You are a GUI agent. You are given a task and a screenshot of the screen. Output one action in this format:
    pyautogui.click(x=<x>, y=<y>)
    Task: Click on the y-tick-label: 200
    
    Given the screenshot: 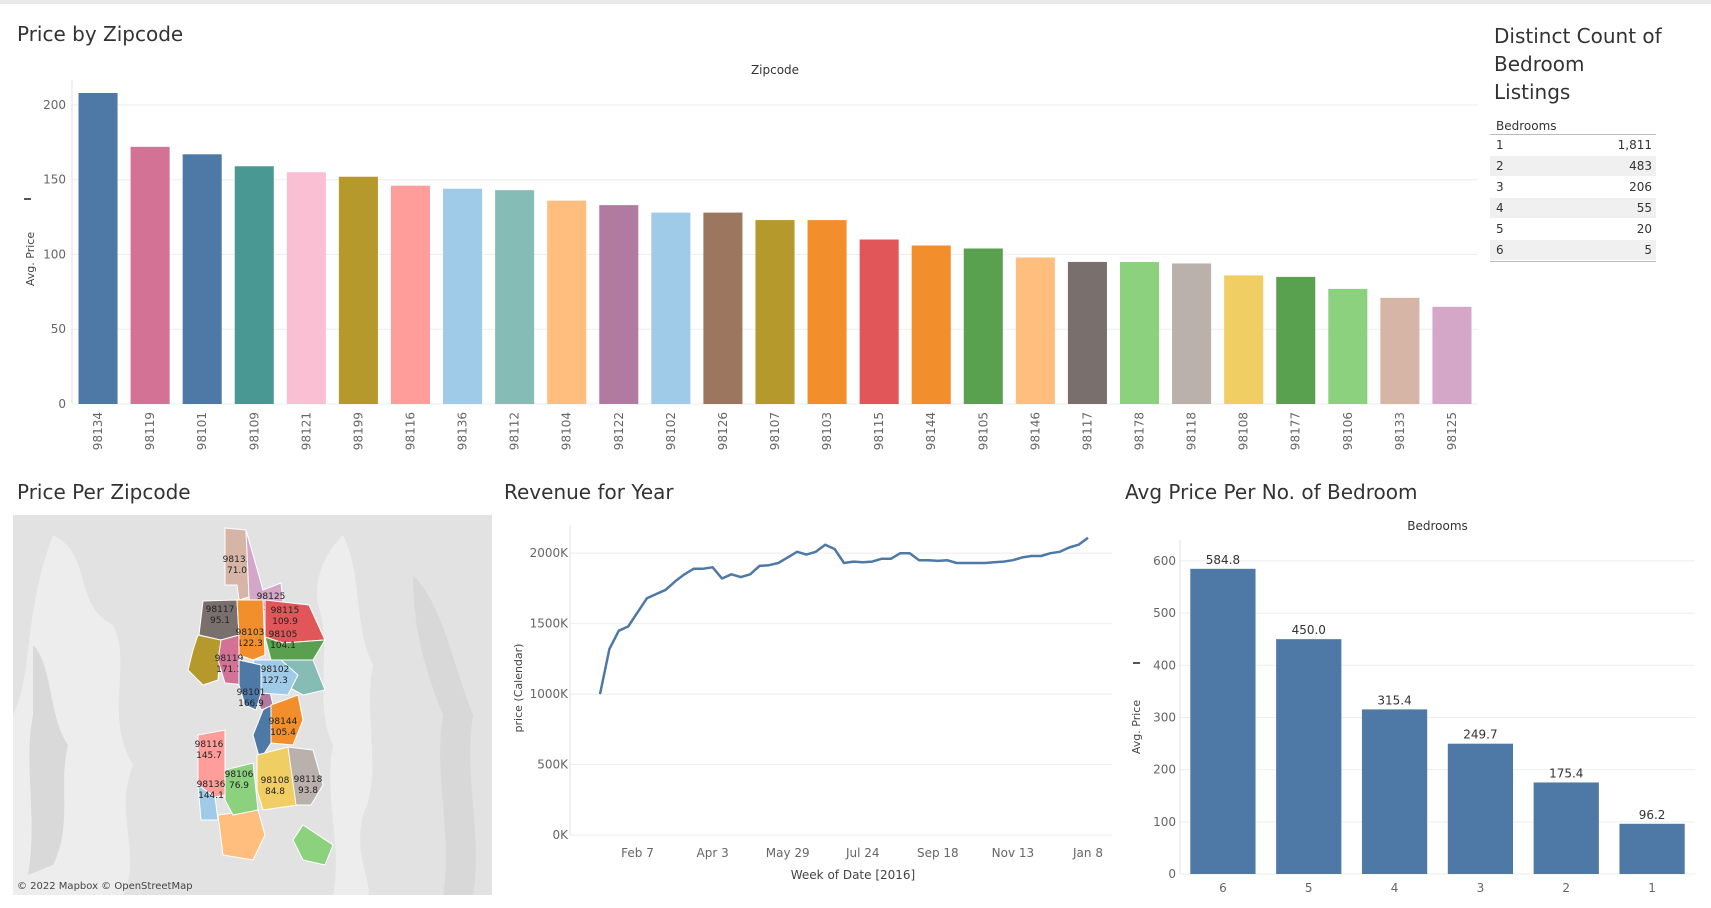 What is the action you would take?
    pyautogui.click(x=54, y=105)
    